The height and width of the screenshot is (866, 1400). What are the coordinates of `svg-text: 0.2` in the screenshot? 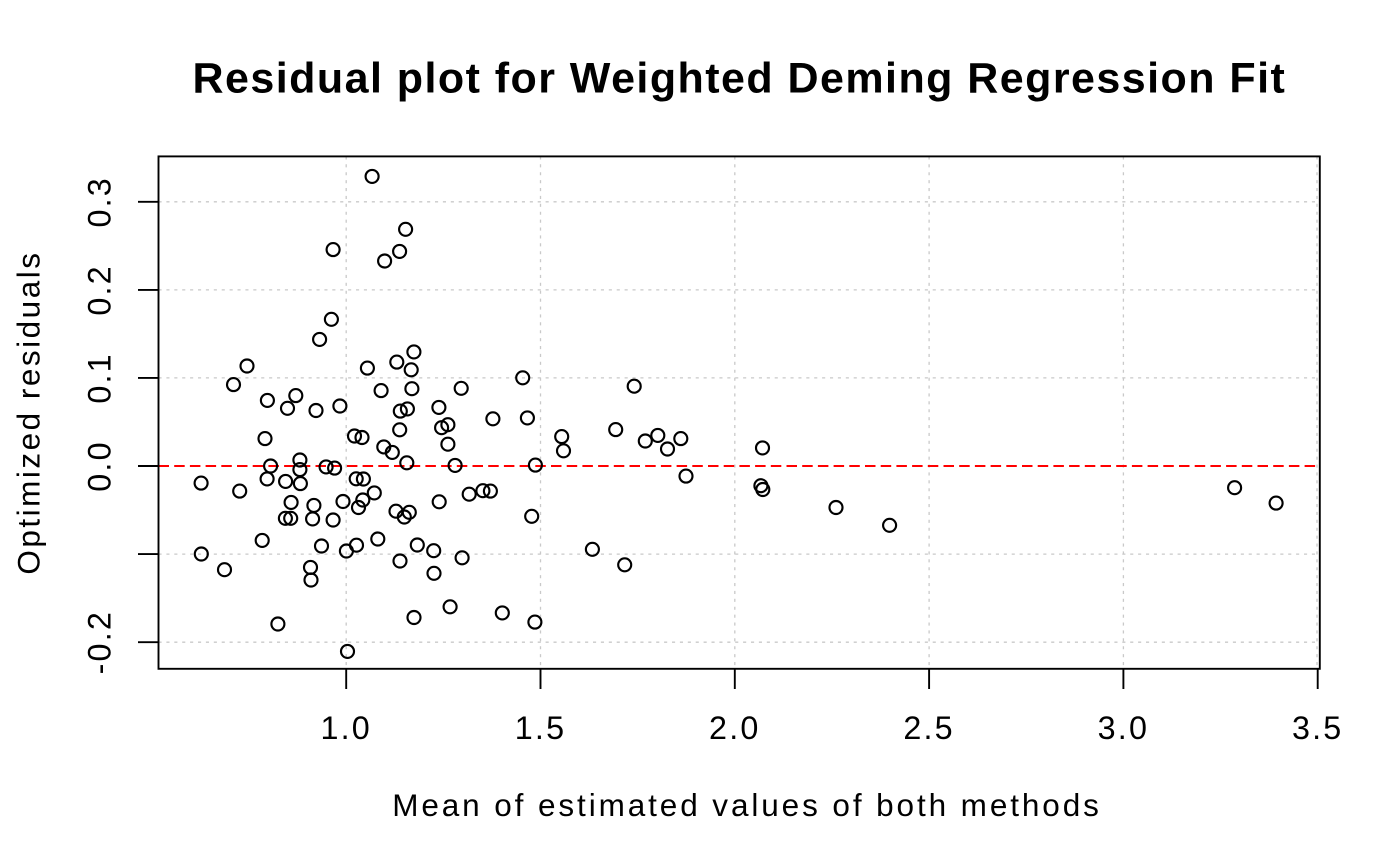 It's located at (99, 290).